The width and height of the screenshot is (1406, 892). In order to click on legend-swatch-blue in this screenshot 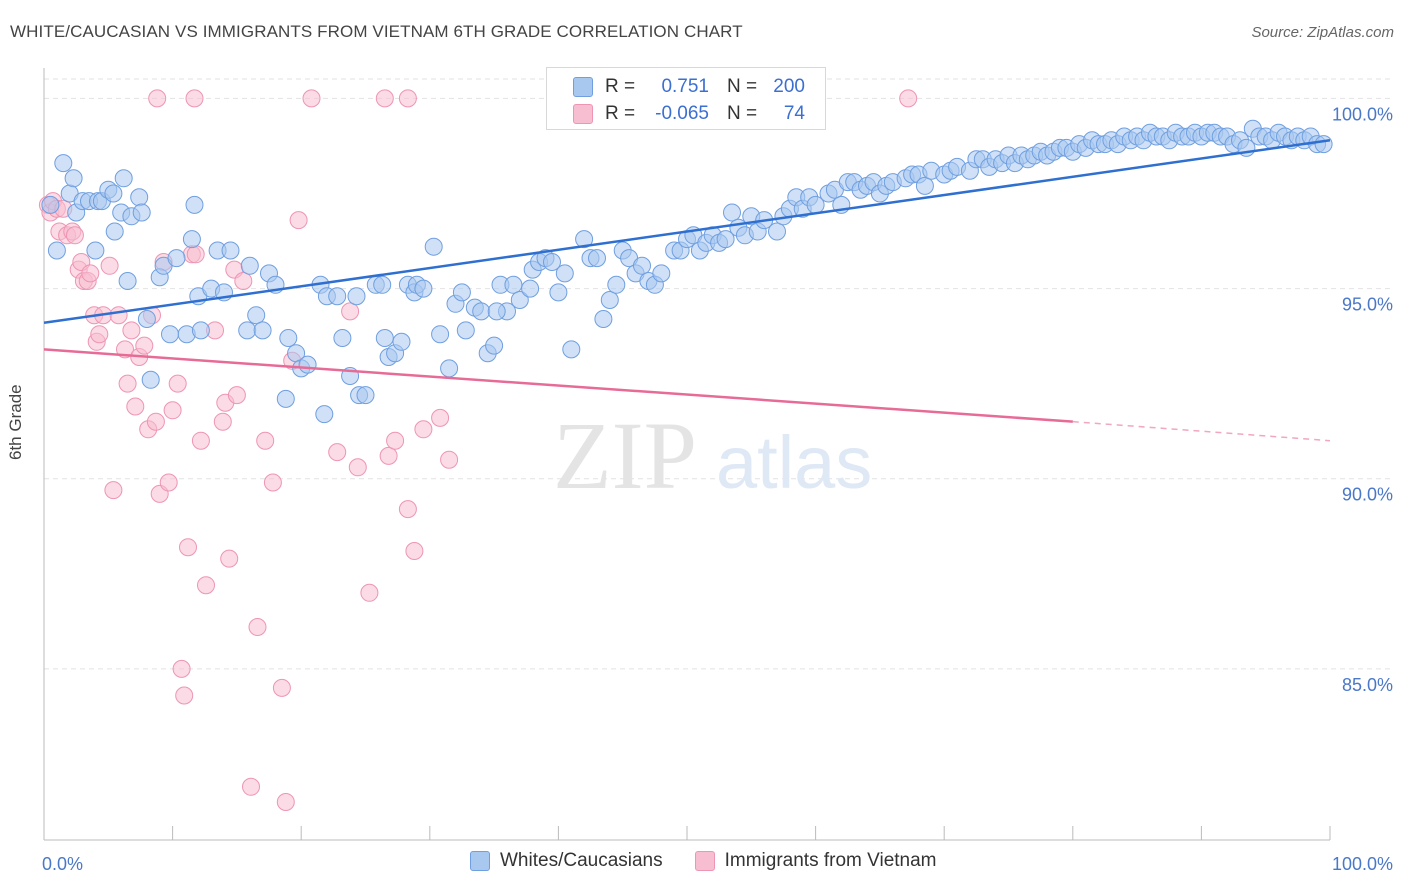, I will do `click(480, 861)`.